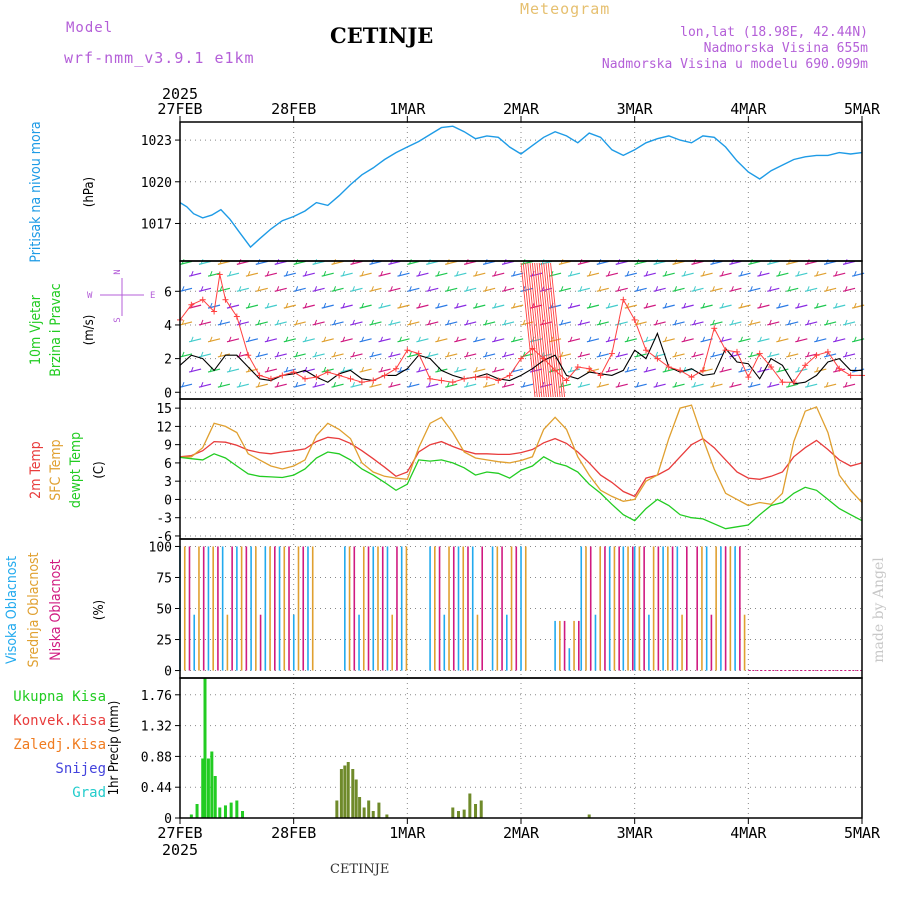  What do you see at coordinates (520, 328) in the screenshot?
I see `wind-gust-line` at bounding box center [520, 328].